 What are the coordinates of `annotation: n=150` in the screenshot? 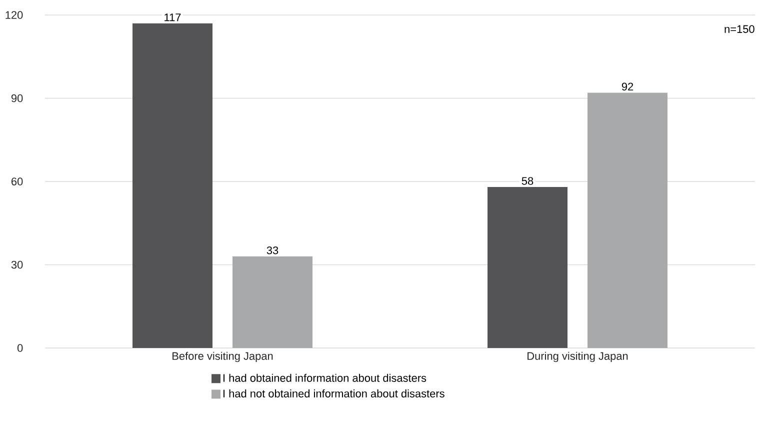 It's located at (739, 29).